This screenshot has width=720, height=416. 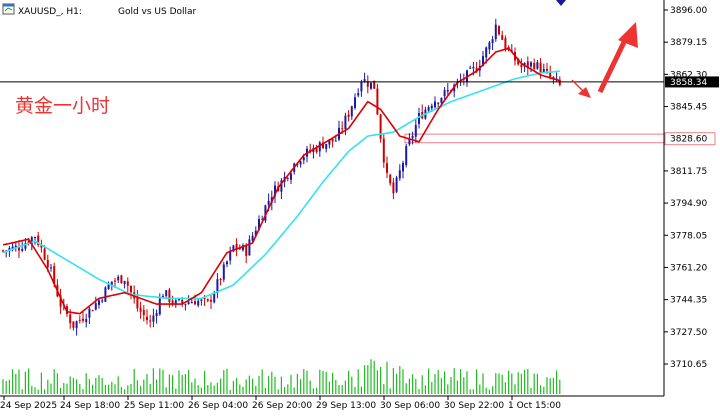 What do you see at coordinates (281, 376) in the screenshot?
I see `volume-layer` at bounding box center [281, 376].